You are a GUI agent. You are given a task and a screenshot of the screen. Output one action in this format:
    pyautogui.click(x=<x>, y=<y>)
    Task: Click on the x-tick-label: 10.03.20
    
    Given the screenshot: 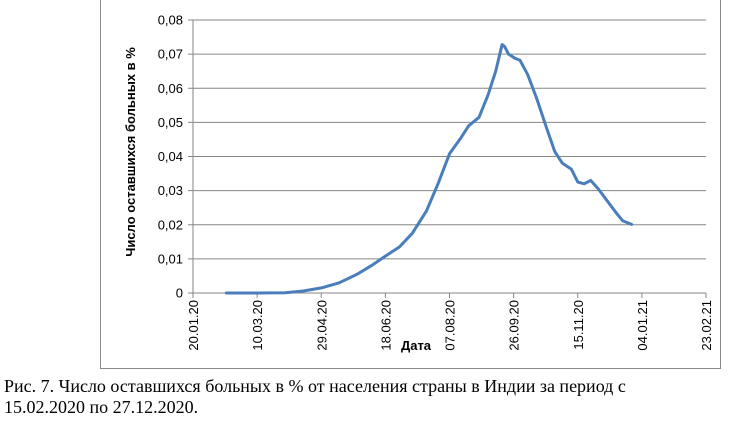 What is the action you would take?
    pyautogui.click(x=257, y=325)
    